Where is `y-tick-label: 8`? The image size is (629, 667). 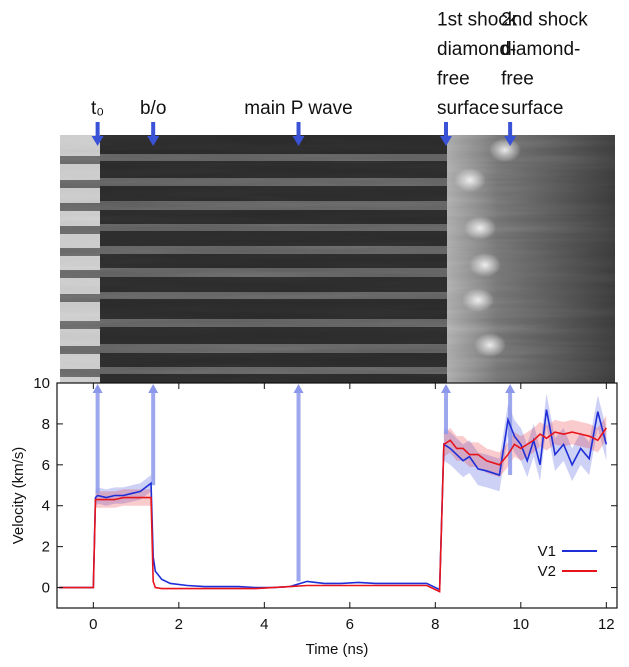
y-tick-label: 8 is located at coordinates (46, 424).